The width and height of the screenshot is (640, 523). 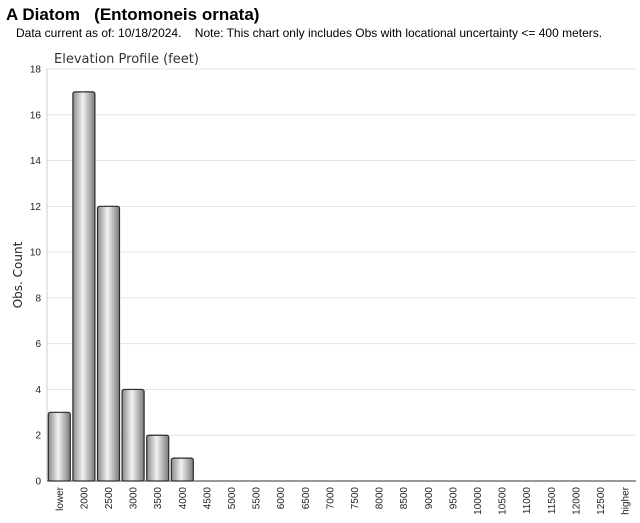 What do you see at coordinates (36, 115) in the screenshot?
I see `y-tick-label: 16` at bounding box center [36, 115].